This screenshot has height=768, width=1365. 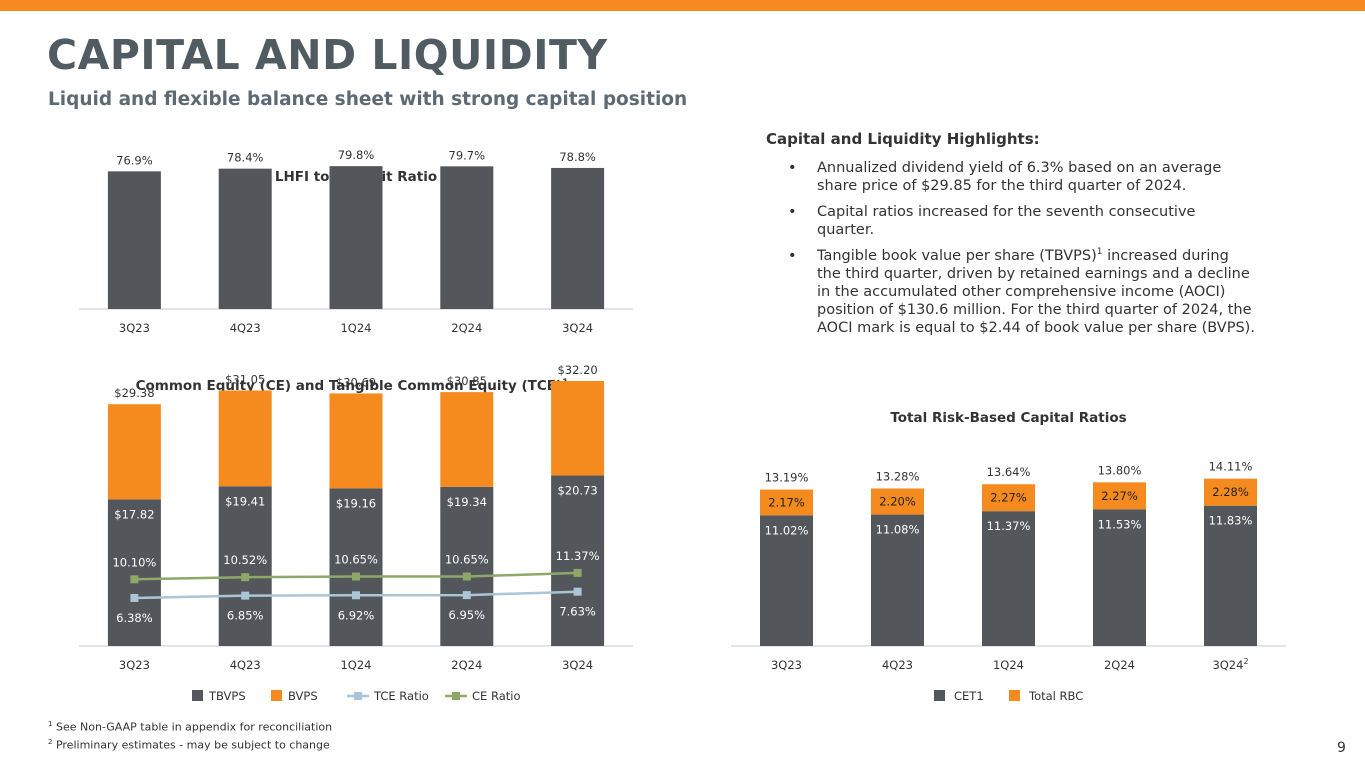 What do you see at coordinates (577, 665) in the screenshot?
I see `equity-x-tick-label: 3Q24` at bounding box center [577, 665].